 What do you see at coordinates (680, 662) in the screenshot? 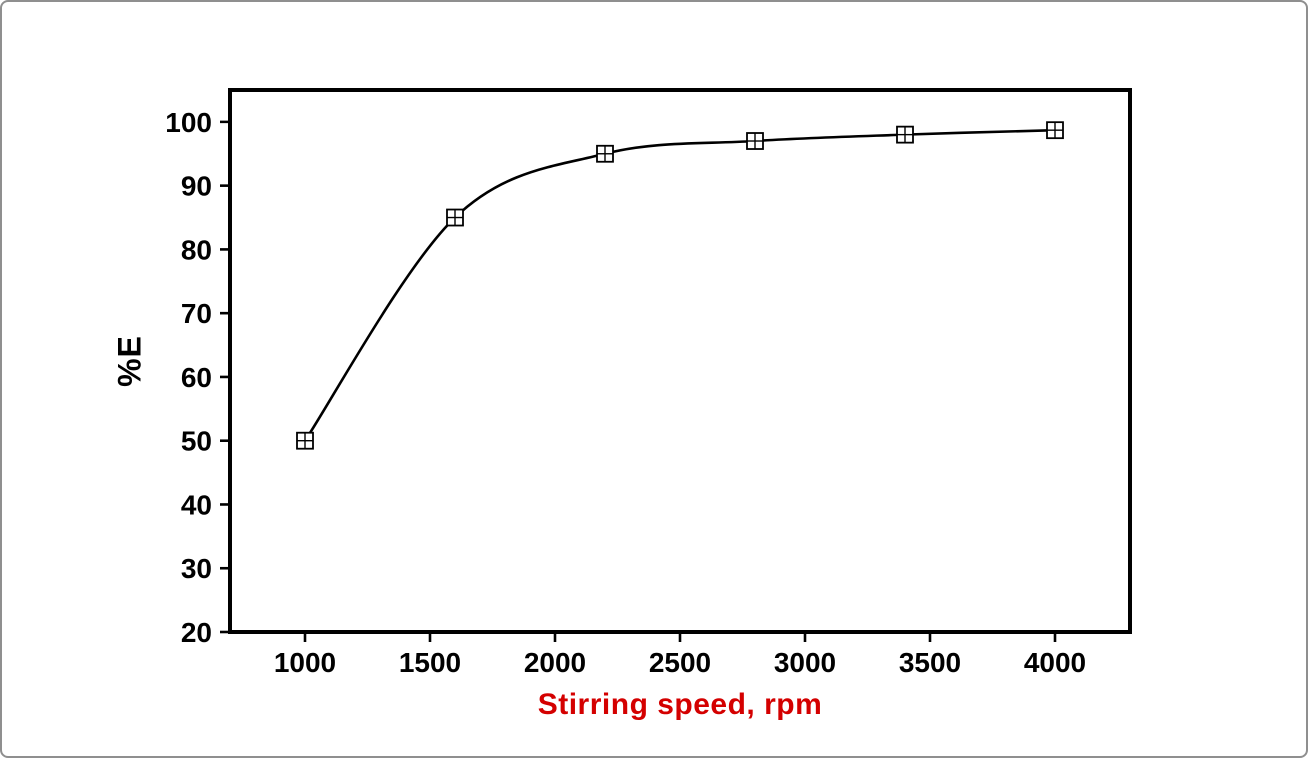
I see `x-tick-label: 2500` at bounding box center [680, 662].